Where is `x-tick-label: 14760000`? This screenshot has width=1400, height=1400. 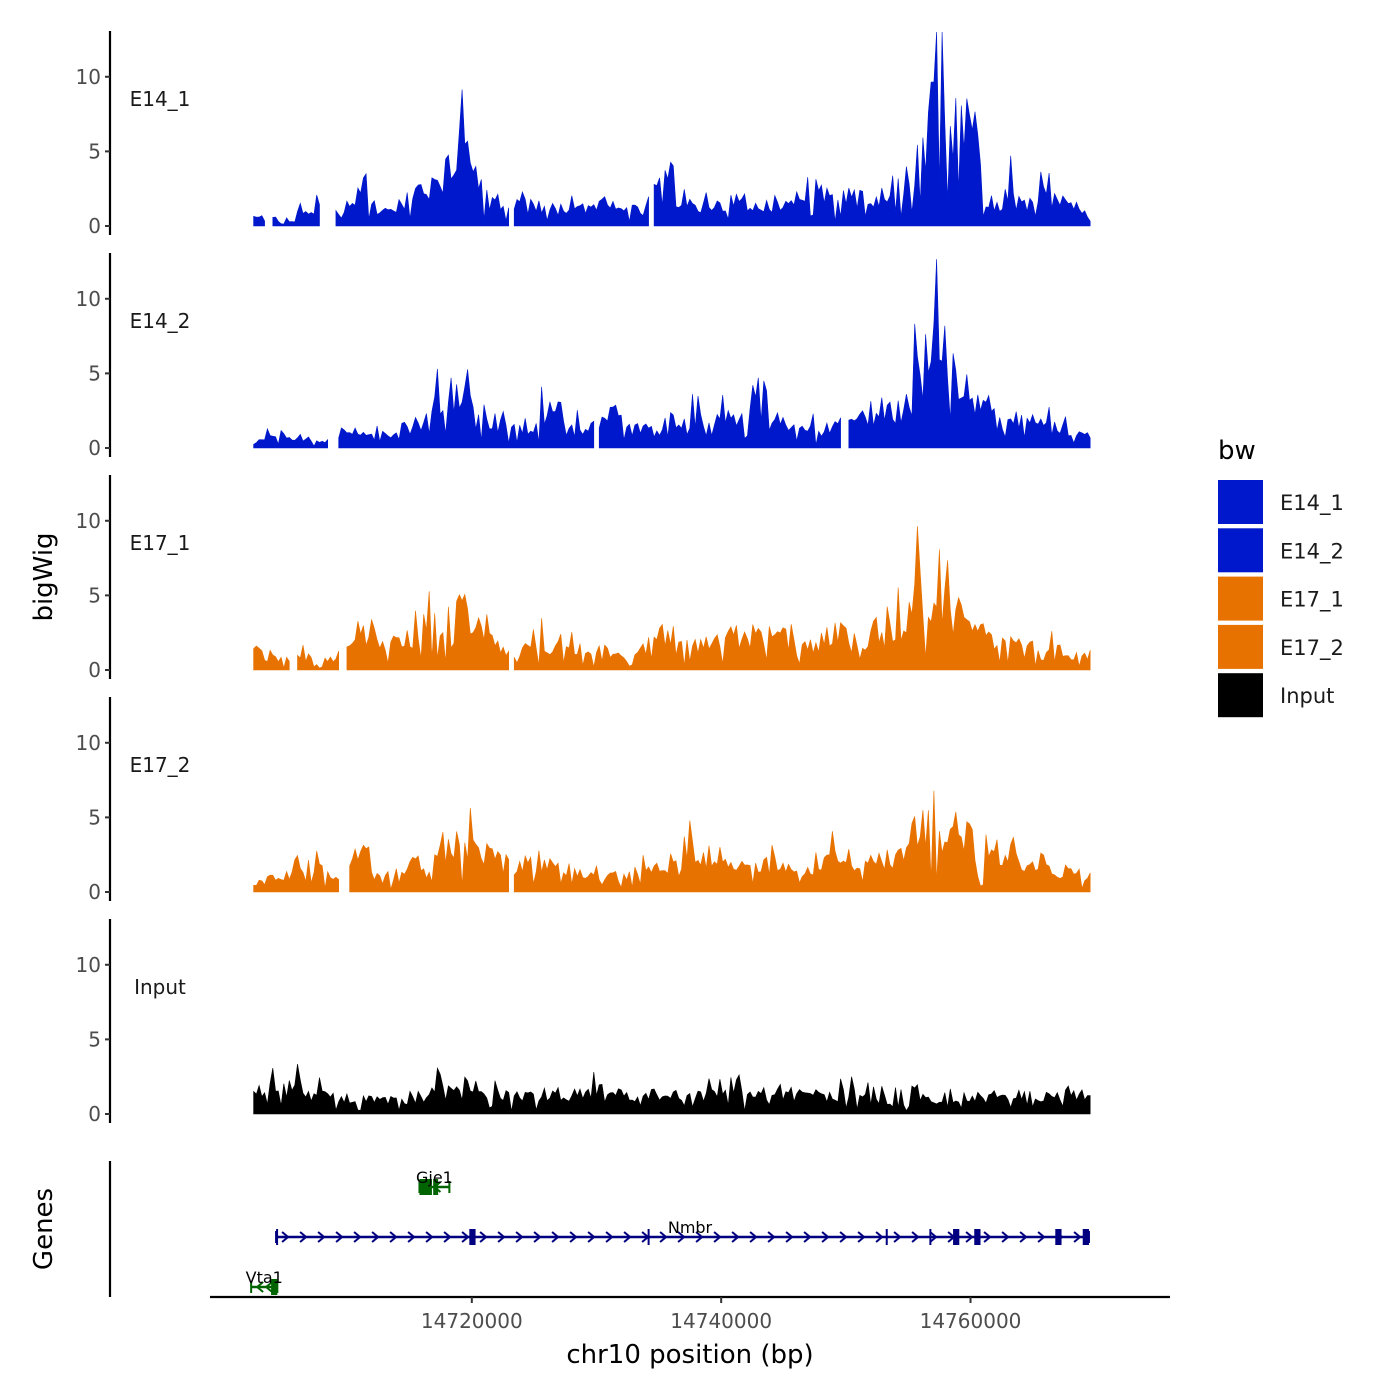
x-tick-label: 14760000 is located at coordinates (971, 1321).